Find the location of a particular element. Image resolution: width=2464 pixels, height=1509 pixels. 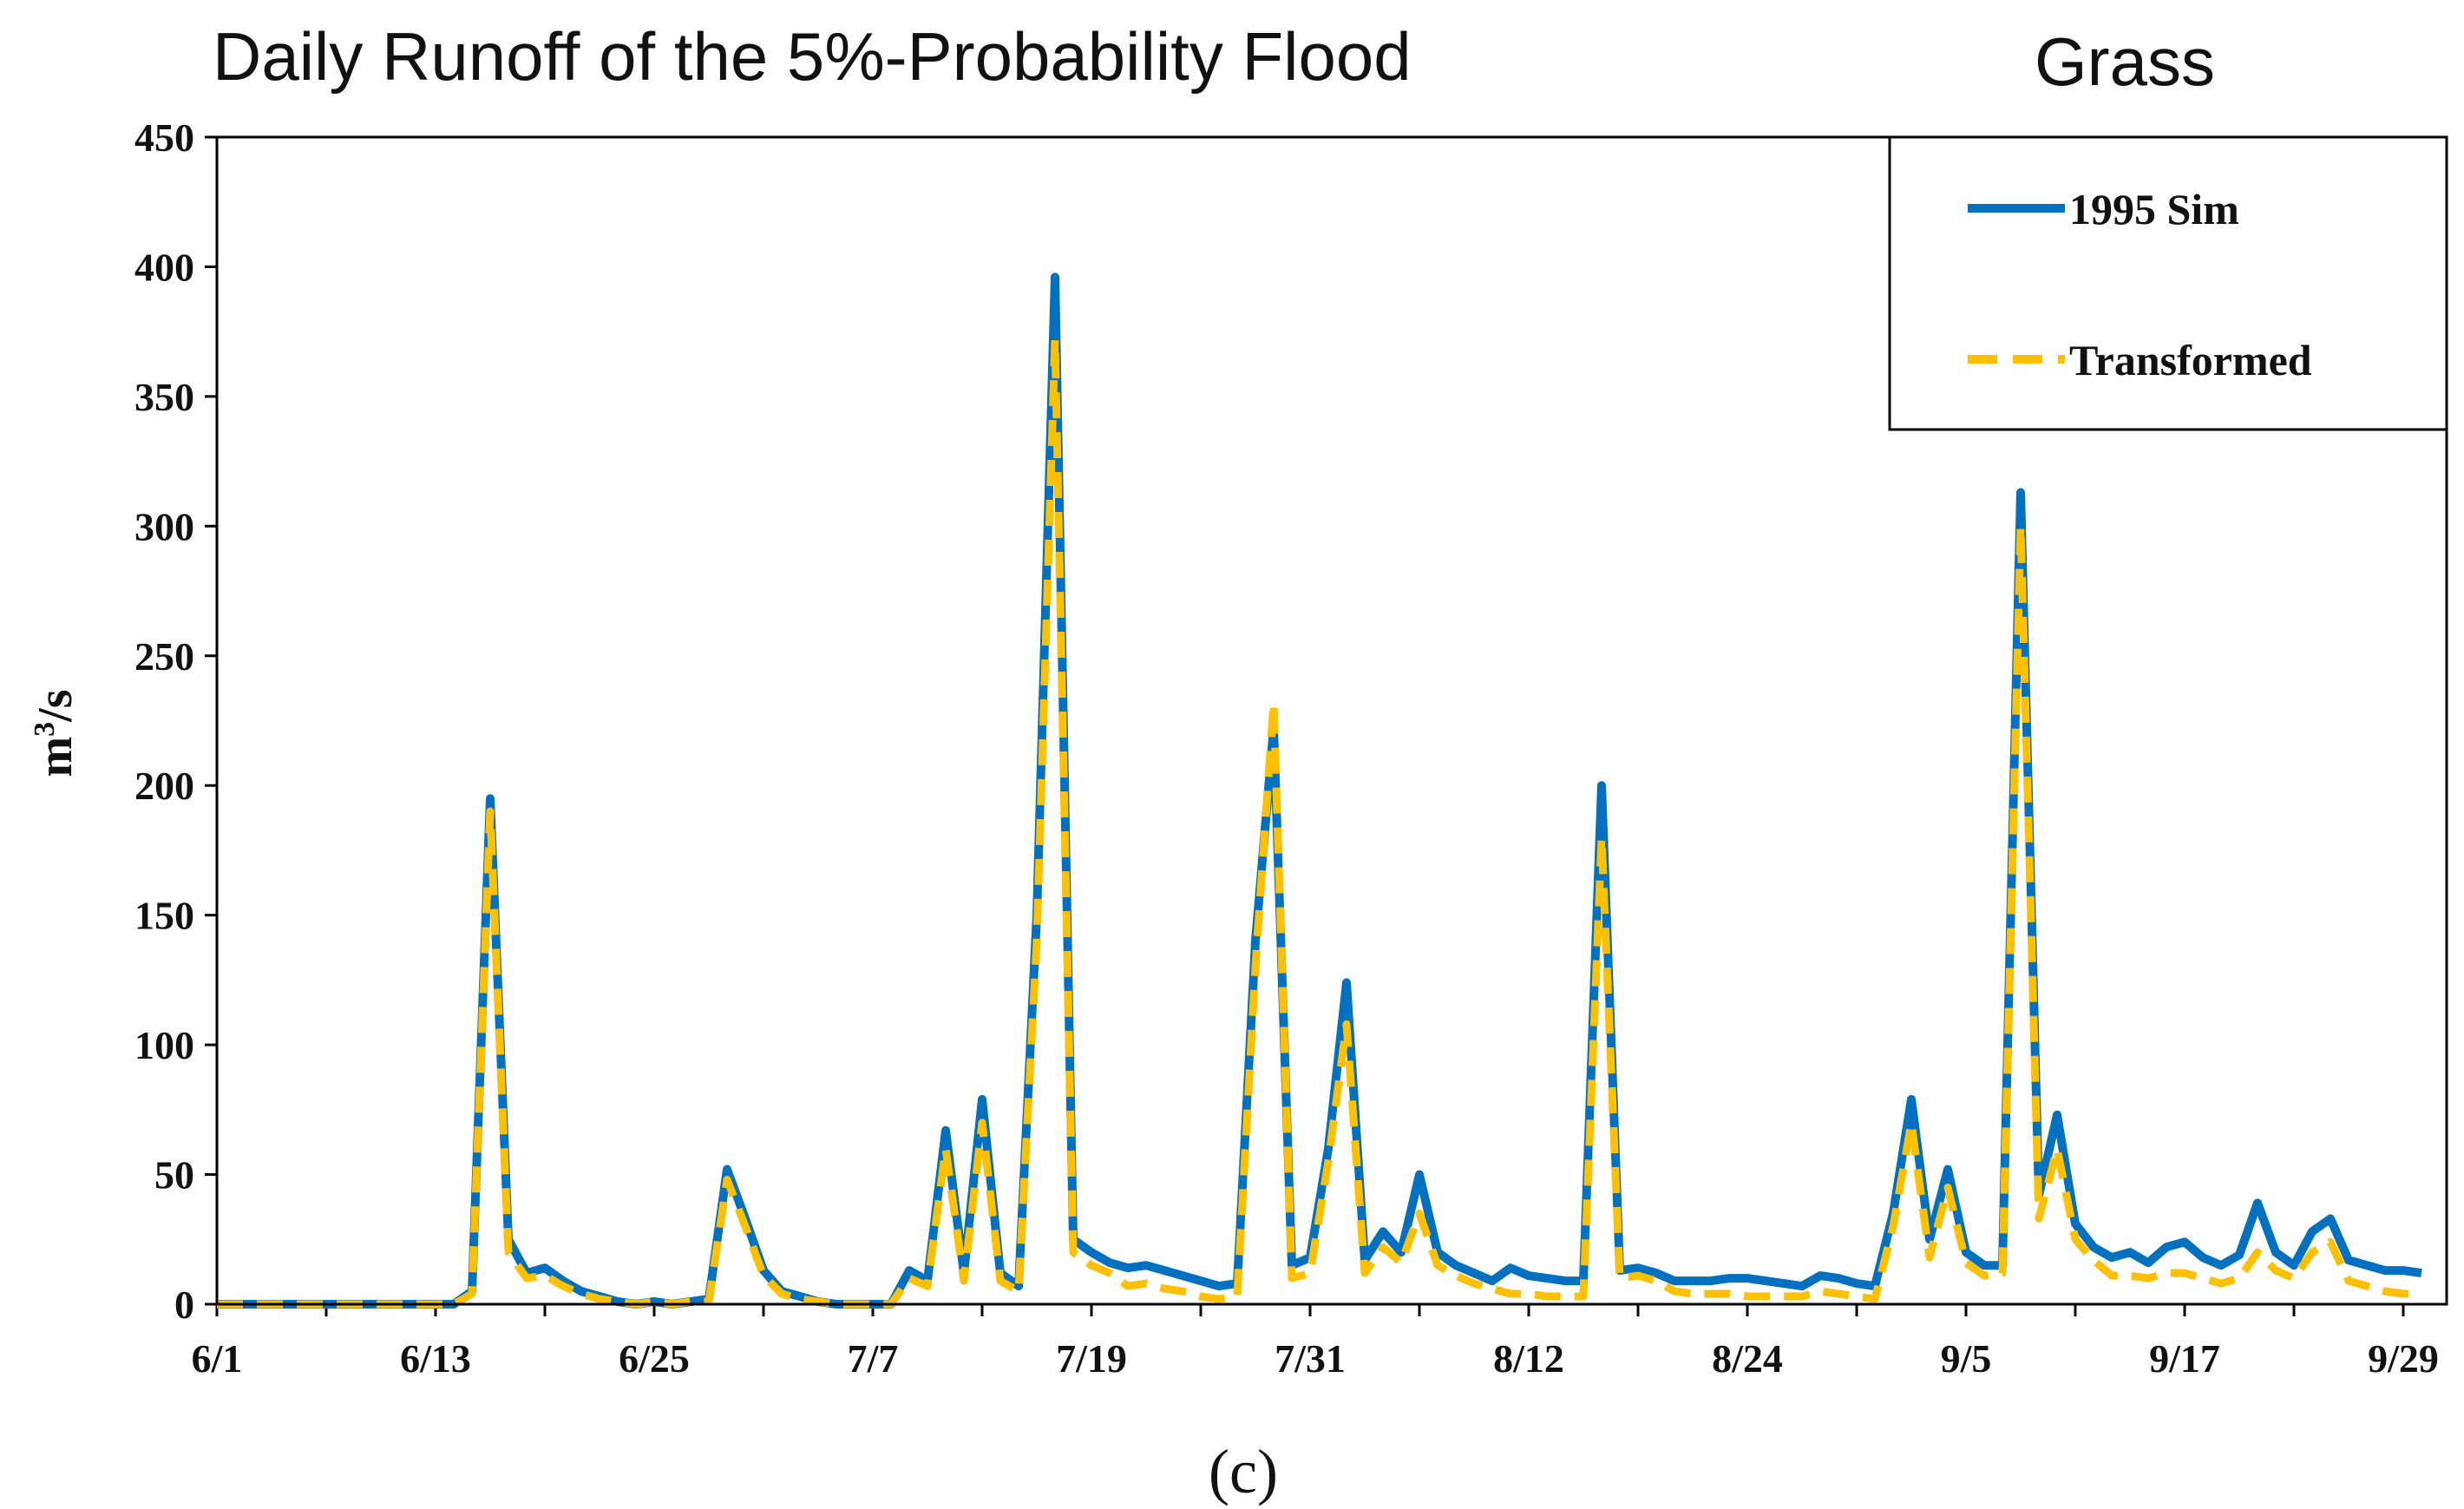

legend: 1995 Sim Transformed is located at coordinates (2168, 283).